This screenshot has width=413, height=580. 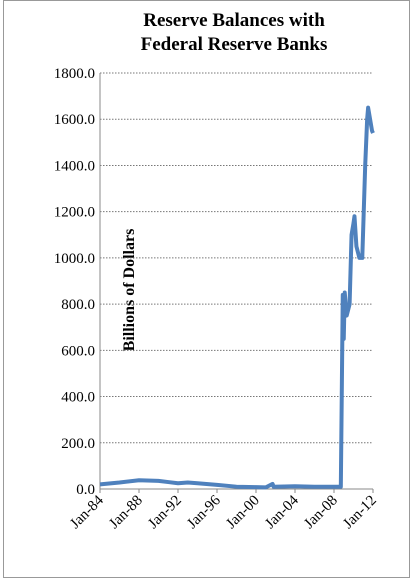 I want to click on y-tick-label: 200.0, so click(x=78, y=444).